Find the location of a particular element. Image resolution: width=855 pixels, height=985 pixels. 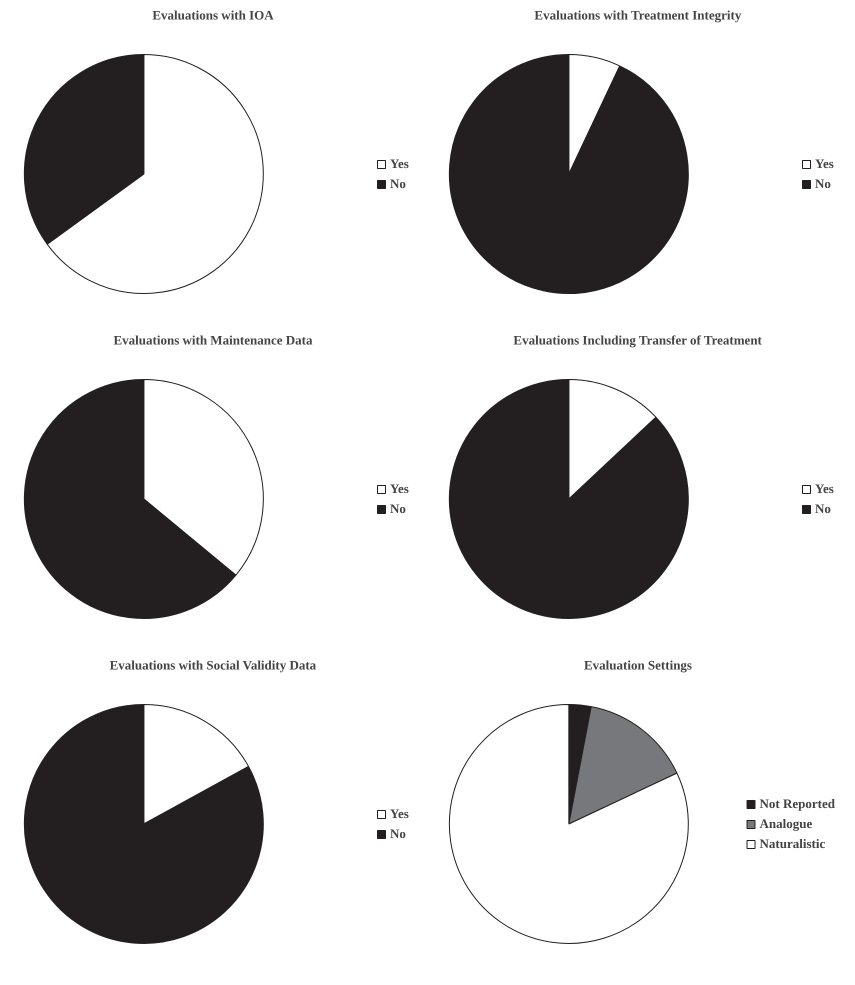

legend-label: Not Reported is located at coordinates (797, 804).